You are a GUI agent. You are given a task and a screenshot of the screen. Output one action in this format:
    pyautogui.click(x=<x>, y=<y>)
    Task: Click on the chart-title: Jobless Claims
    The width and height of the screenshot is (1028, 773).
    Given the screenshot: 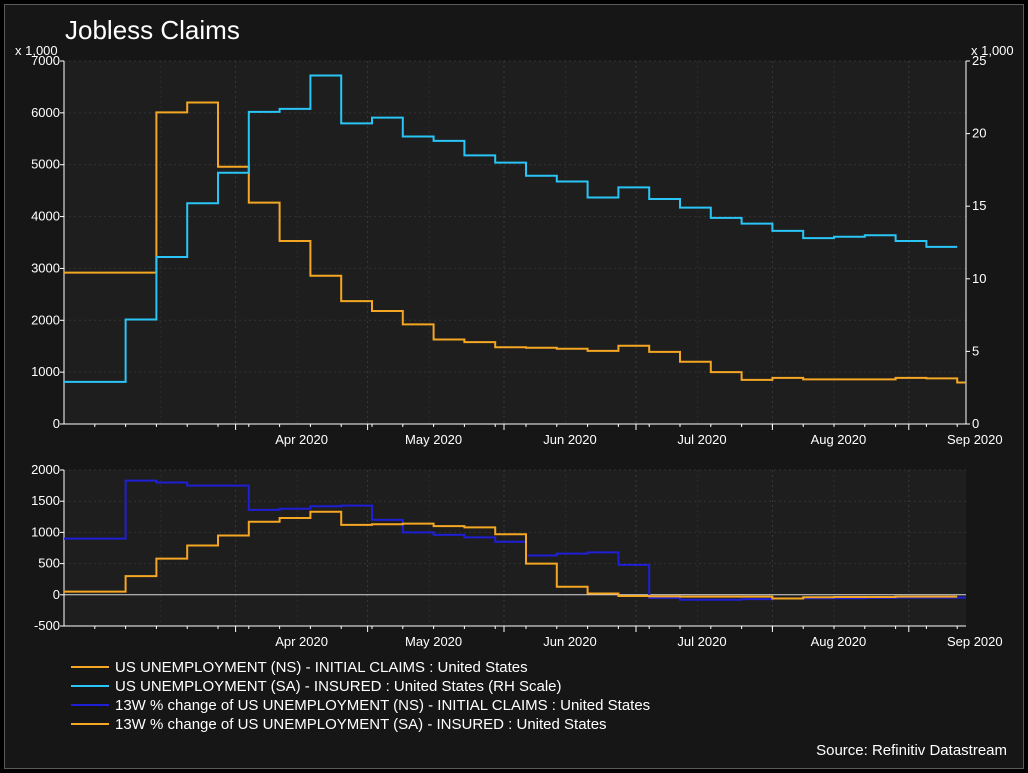 What is the action you would take?
    pyautogui.click(x=152, y=30)
    